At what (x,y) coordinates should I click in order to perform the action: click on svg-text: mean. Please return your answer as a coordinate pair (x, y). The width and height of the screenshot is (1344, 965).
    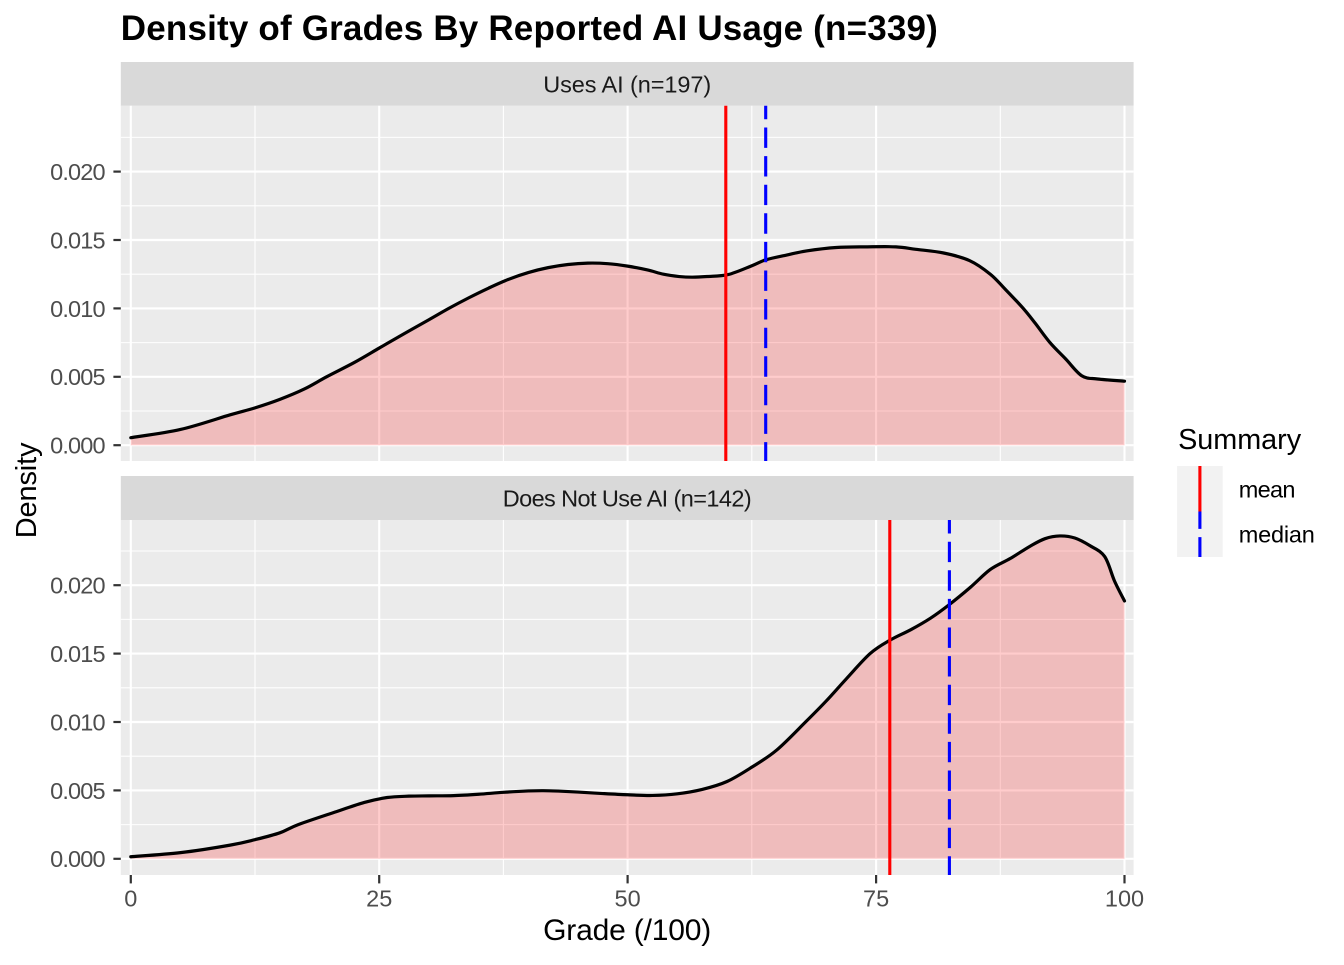
    Looking at the image, I should click on (1267, 490).